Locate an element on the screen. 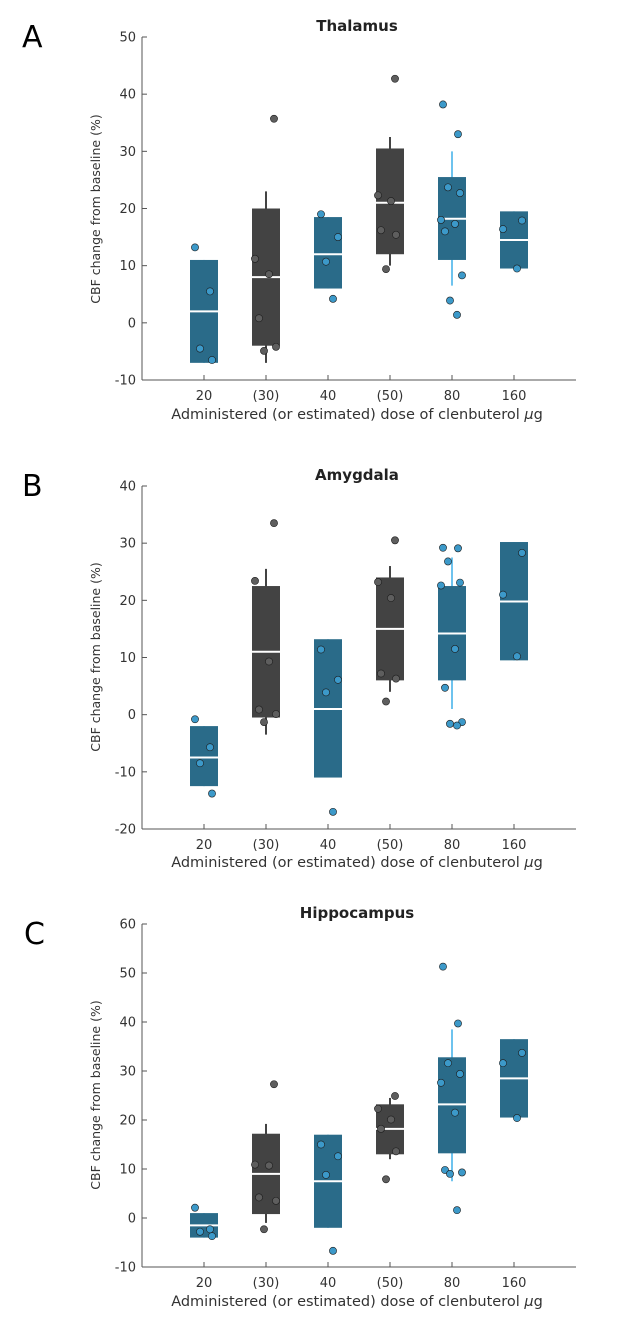 The height and width of the screenshot is (1318, 631). panel-b-y-axis-label: CBF change from baseline (%) is located at coordinates (95, 656).